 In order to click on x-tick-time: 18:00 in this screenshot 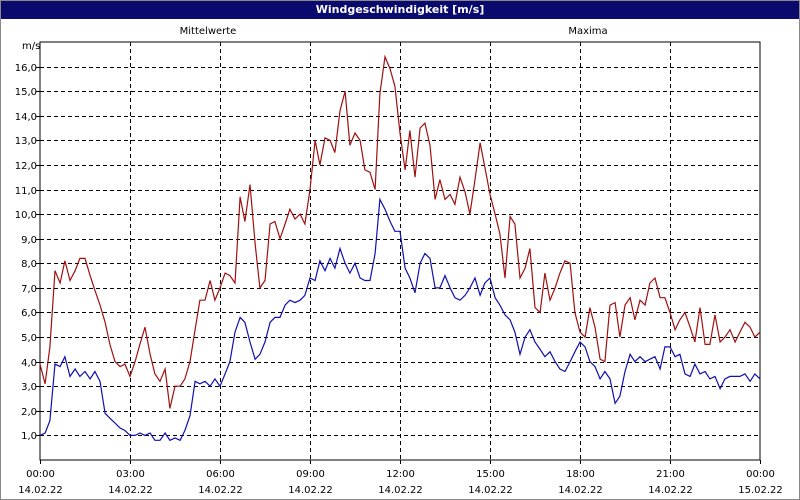, I will do `click(580, 474)`.